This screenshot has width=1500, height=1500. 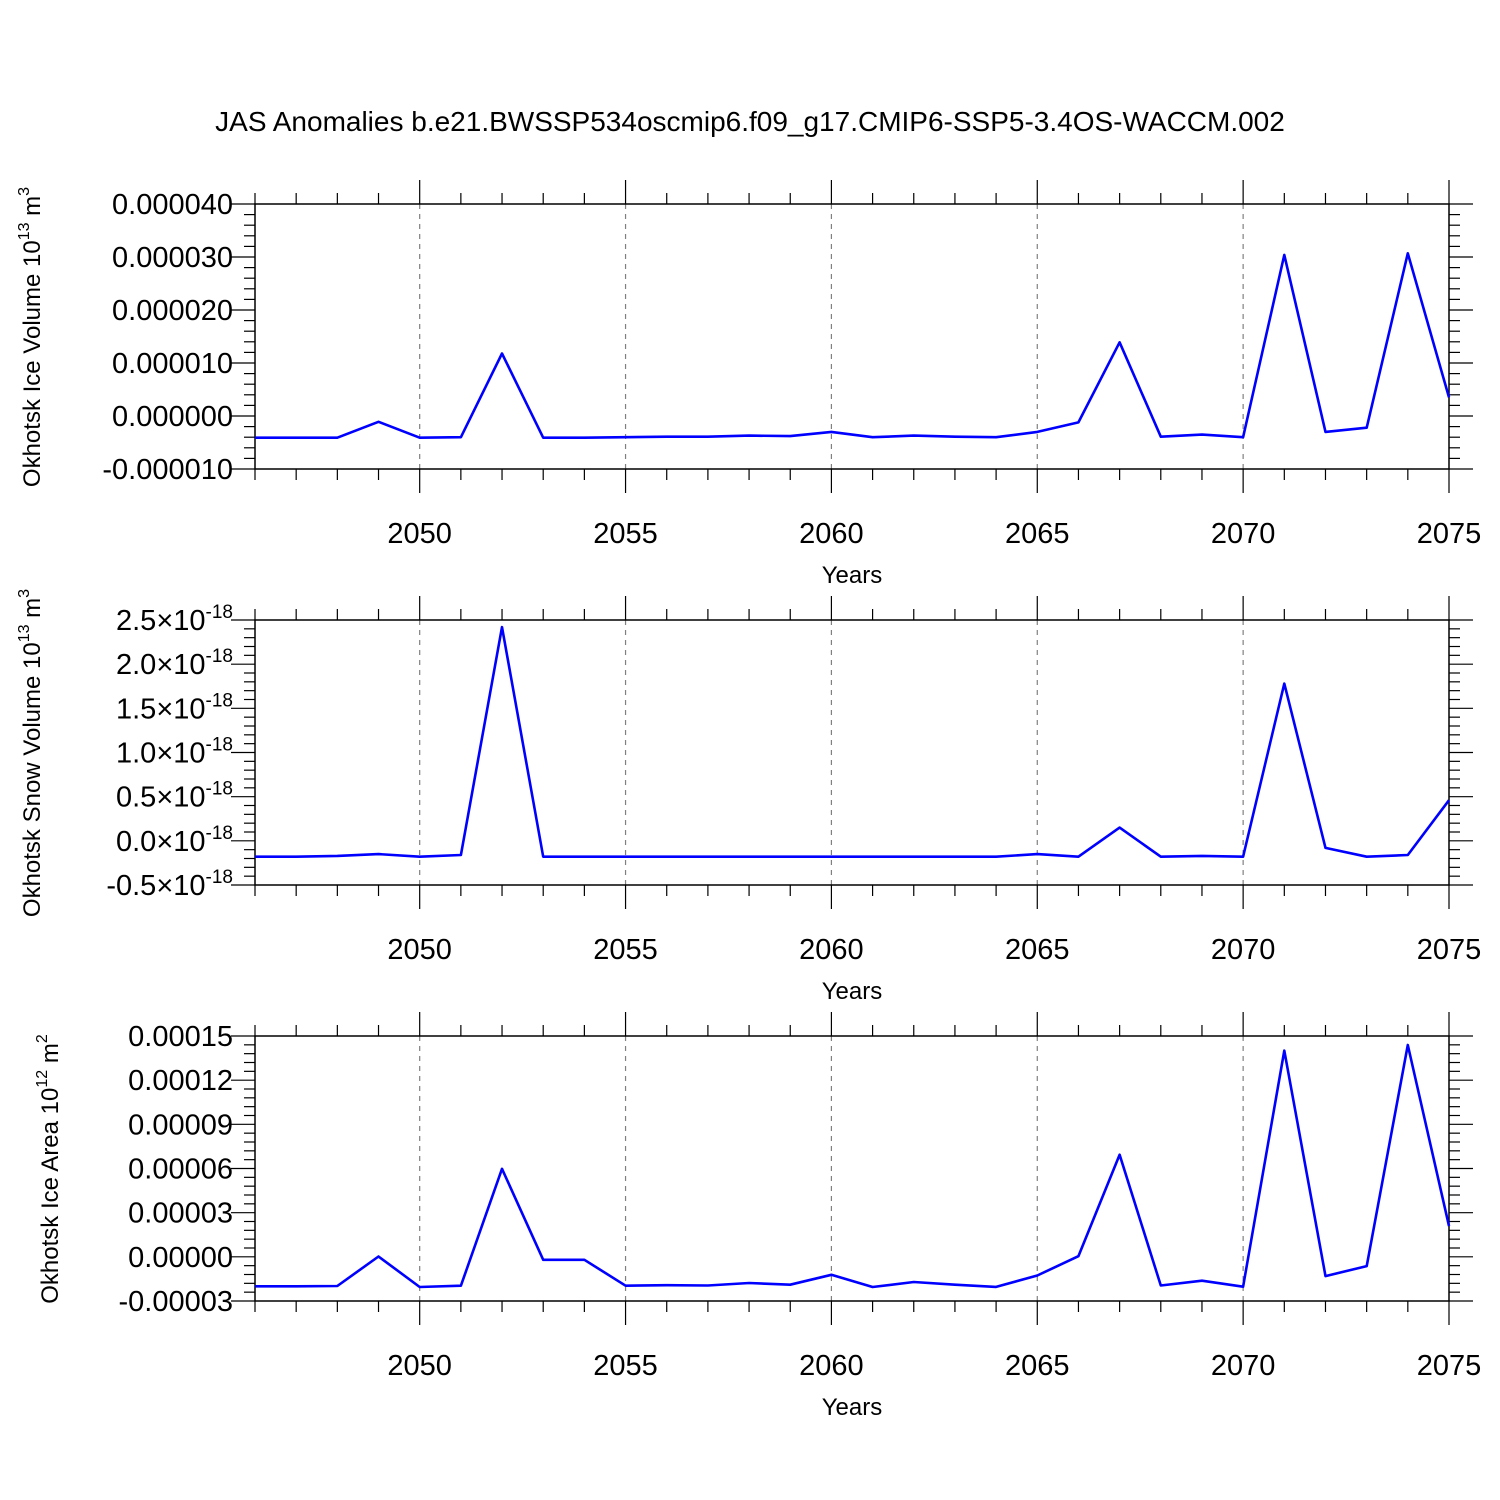 I want to click on y-tick-label: 0.00006, so click(x=180, y=1170).